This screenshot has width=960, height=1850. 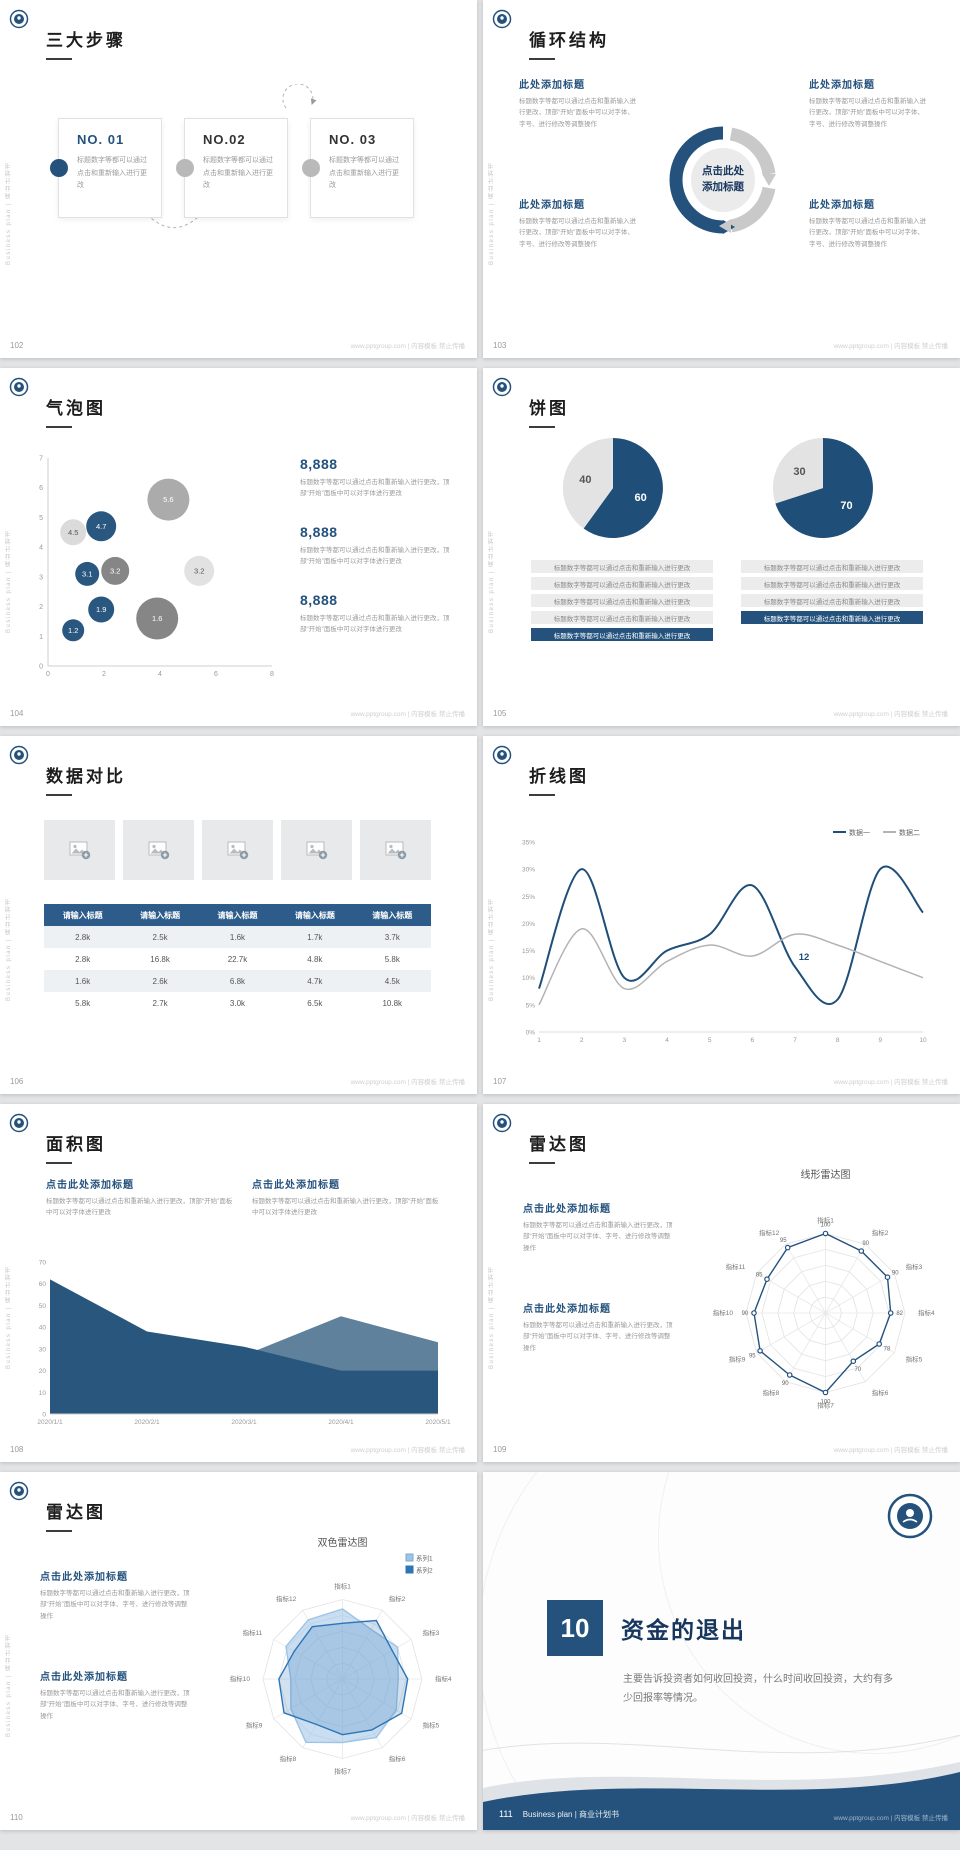 I want to click on svg-text: 20%, so click(x=528, y=924).